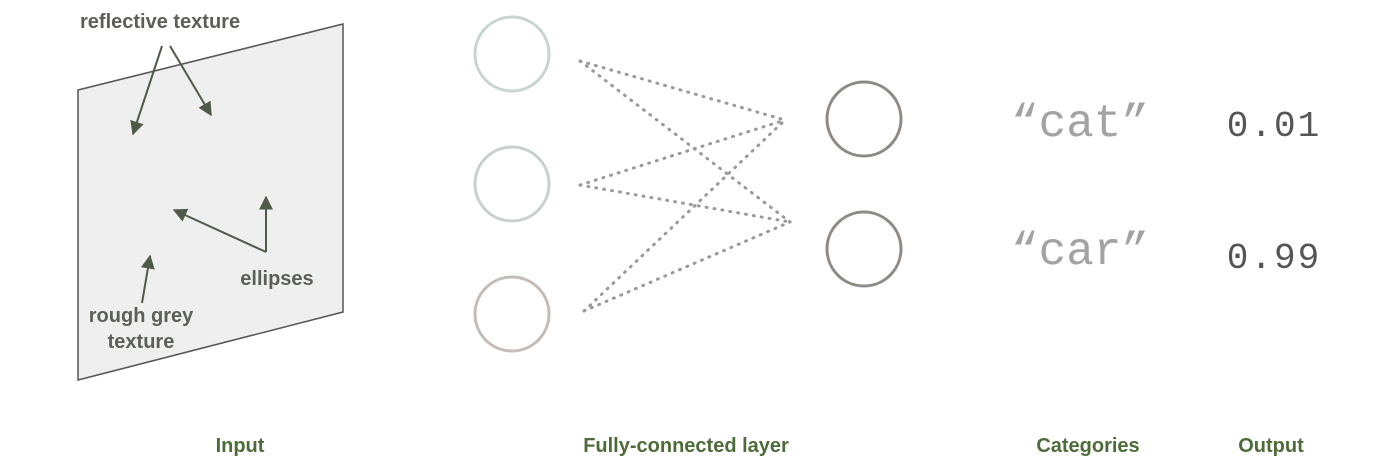 The width and height of the screenshot is (1400, 461). Describe the element at coordinates (141, 316) in the screenshot. I see `label-rough-grey: rough grey` at that location.